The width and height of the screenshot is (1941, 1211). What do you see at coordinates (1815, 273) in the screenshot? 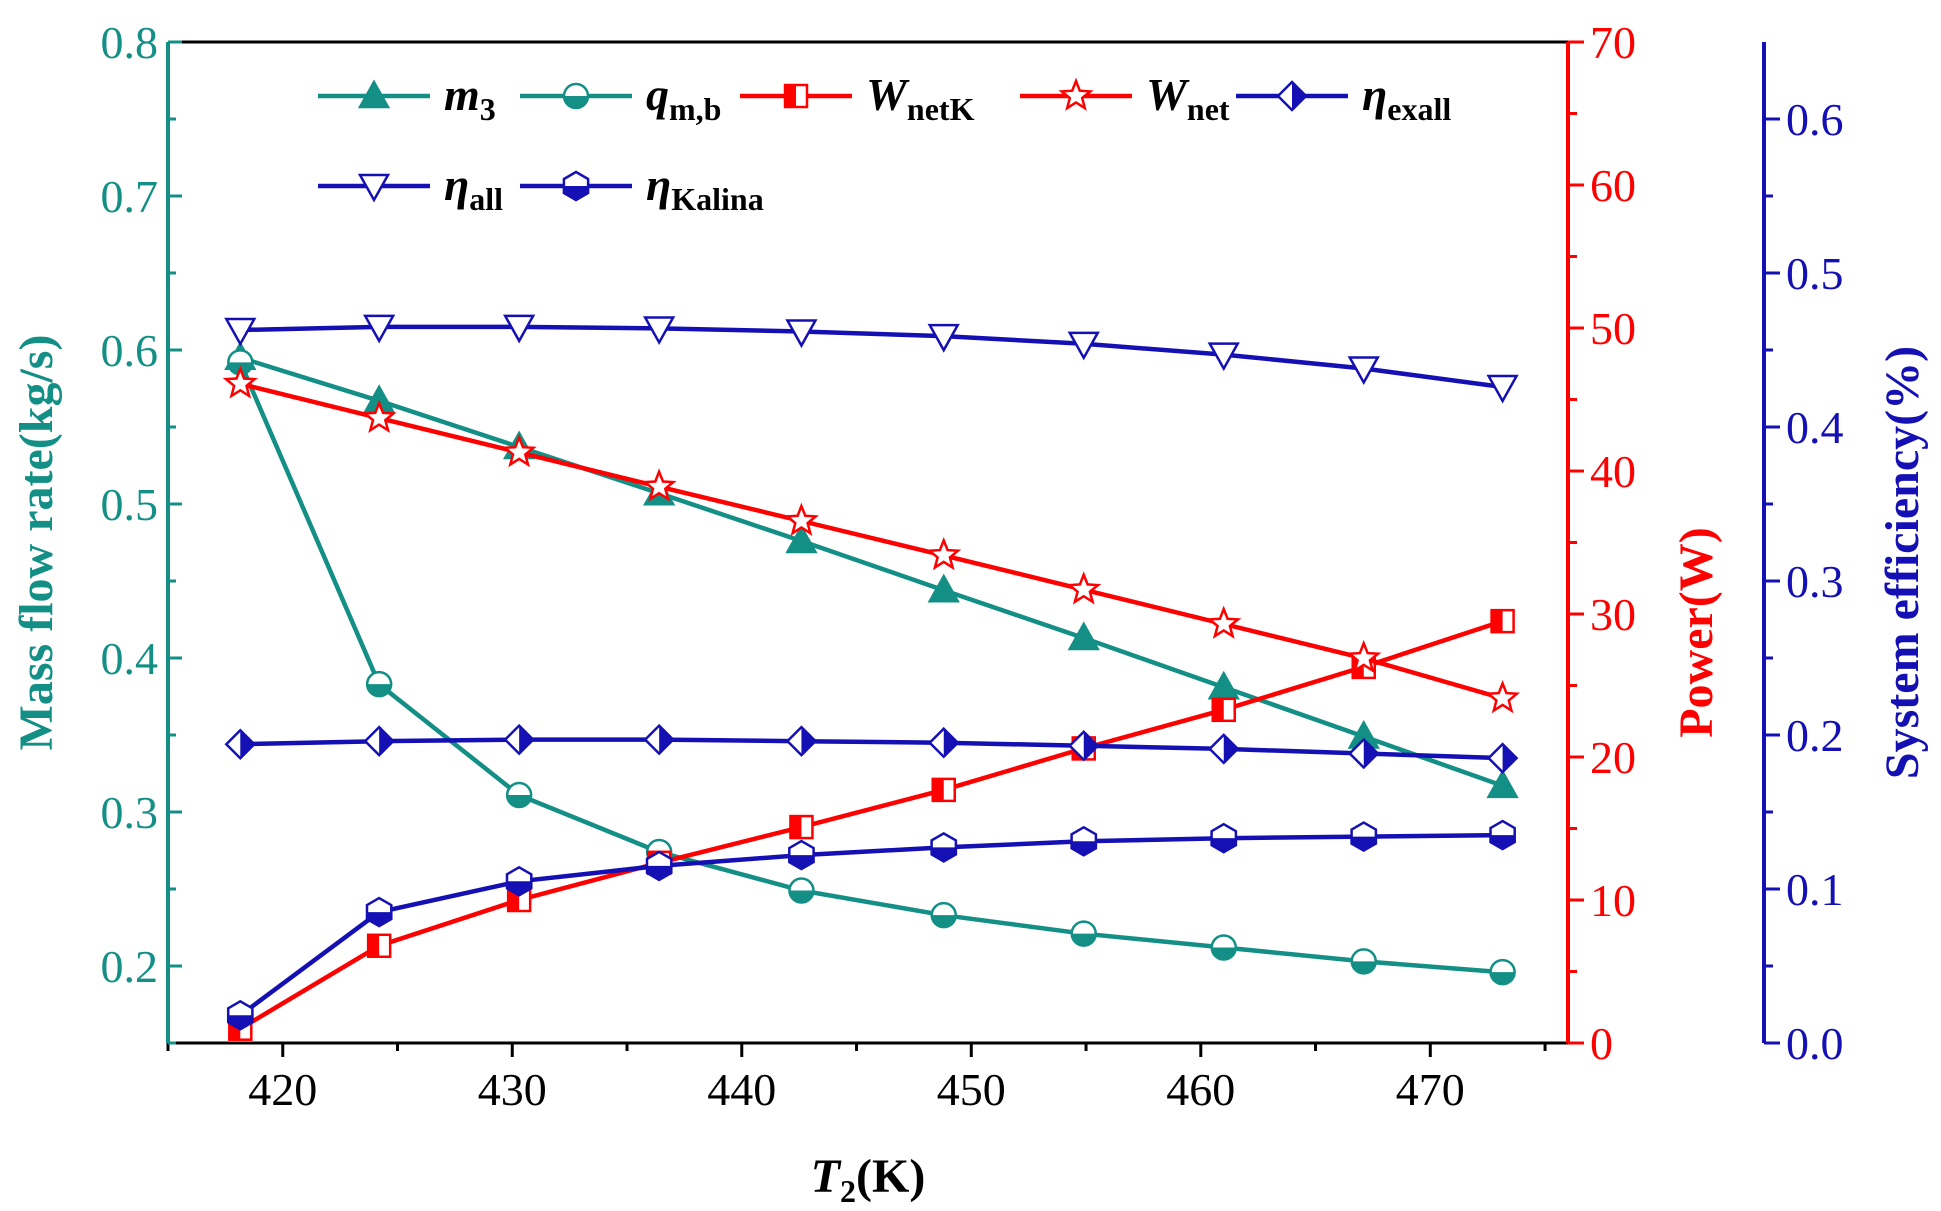
I see `efficiency-tick-label: 0.5` at bounding box center [1815, 273].